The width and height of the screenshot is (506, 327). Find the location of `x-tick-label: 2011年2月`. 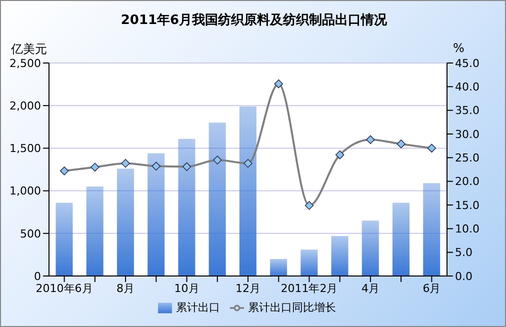

x-tick-label: 2011年2月 is located at coordinates (309, 288).